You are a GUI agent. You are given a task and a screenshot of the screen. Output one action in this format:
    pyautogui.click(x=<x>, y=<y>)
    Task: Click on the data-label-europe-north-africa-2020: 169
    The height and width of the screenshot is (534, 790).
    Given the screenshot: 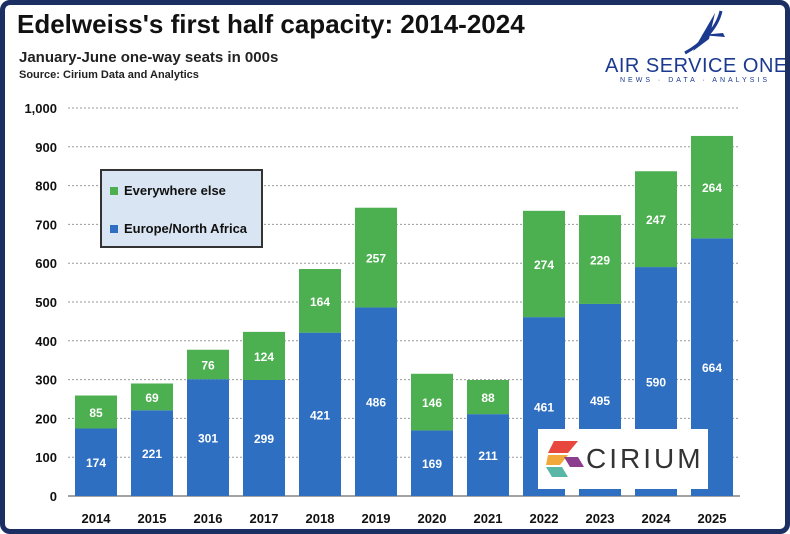 What is the action you would take?
    pyautogui.click(x=432, y=464)
    